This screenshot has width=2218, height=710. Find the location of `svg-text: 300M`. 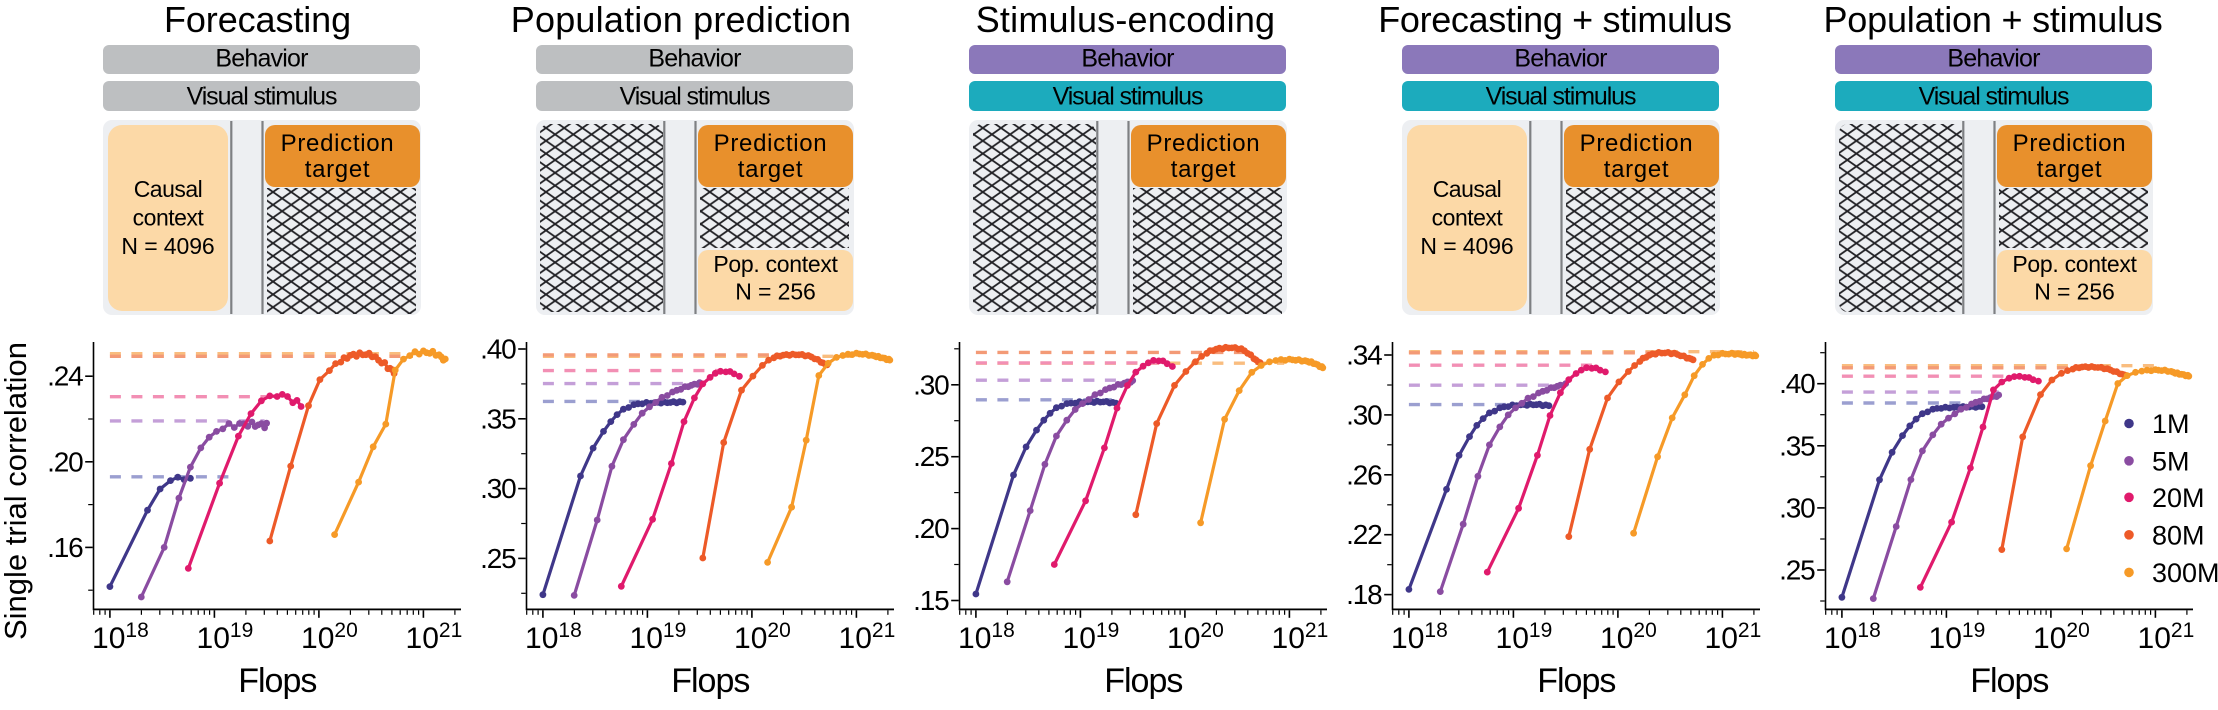

svg-text: 300M is located at coordinates (2185, 573).